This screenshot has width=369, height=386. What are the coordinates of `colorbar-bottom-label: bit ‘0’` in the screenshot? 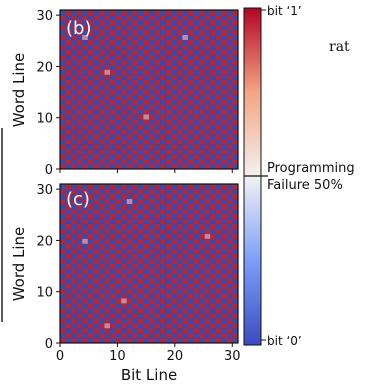 It's located at (284, 341).